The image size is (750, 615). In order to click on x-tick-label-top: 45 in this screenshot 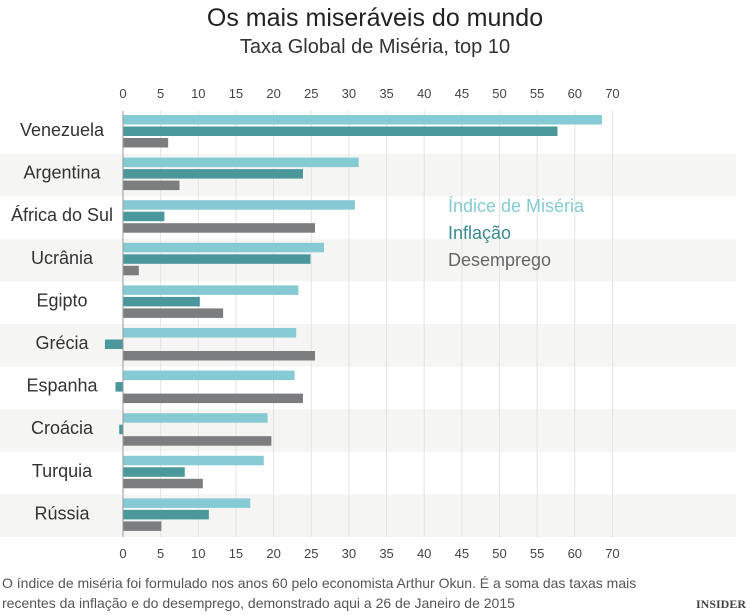, I will do `click(462, 93)`.